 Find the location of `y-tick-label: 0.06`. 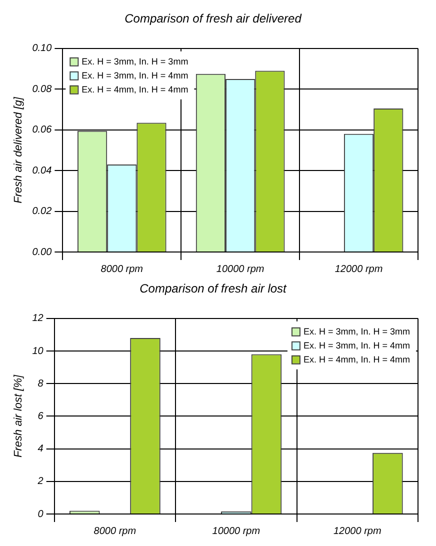

y-tick-label: 0.06 is located at coordinates (42, 130).